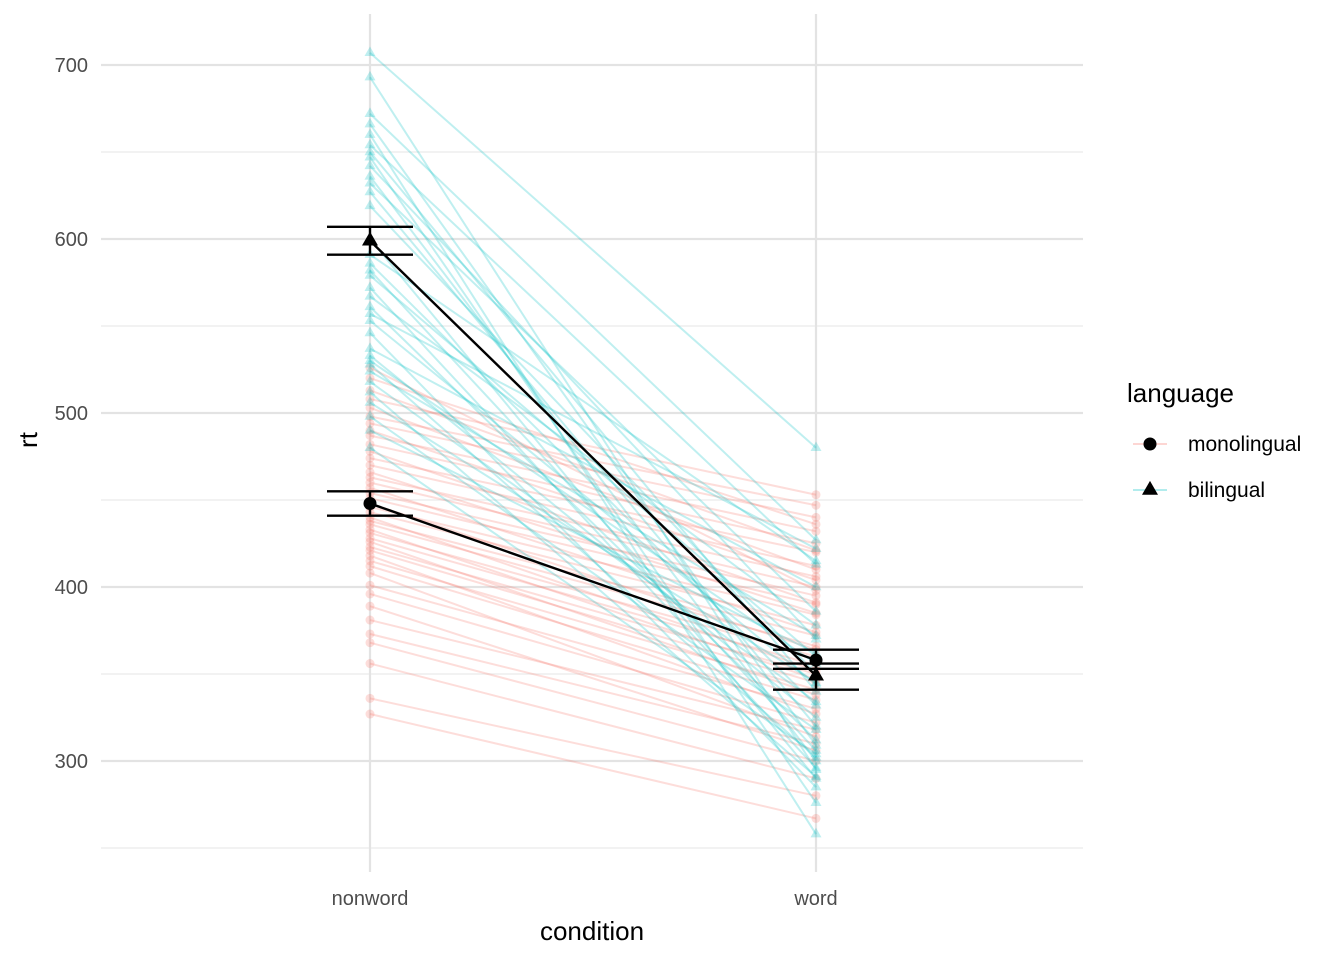  I want to click on x-axis-title: condition, so click(592, 931).